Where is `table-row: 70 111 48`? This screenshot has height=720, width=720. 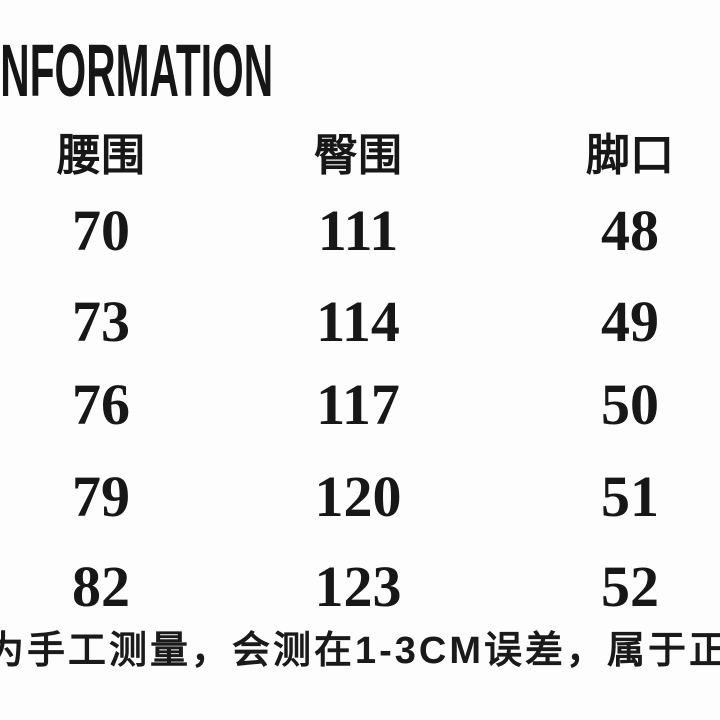 table-row: 70 111 48 is located at coordinates (360, 231).